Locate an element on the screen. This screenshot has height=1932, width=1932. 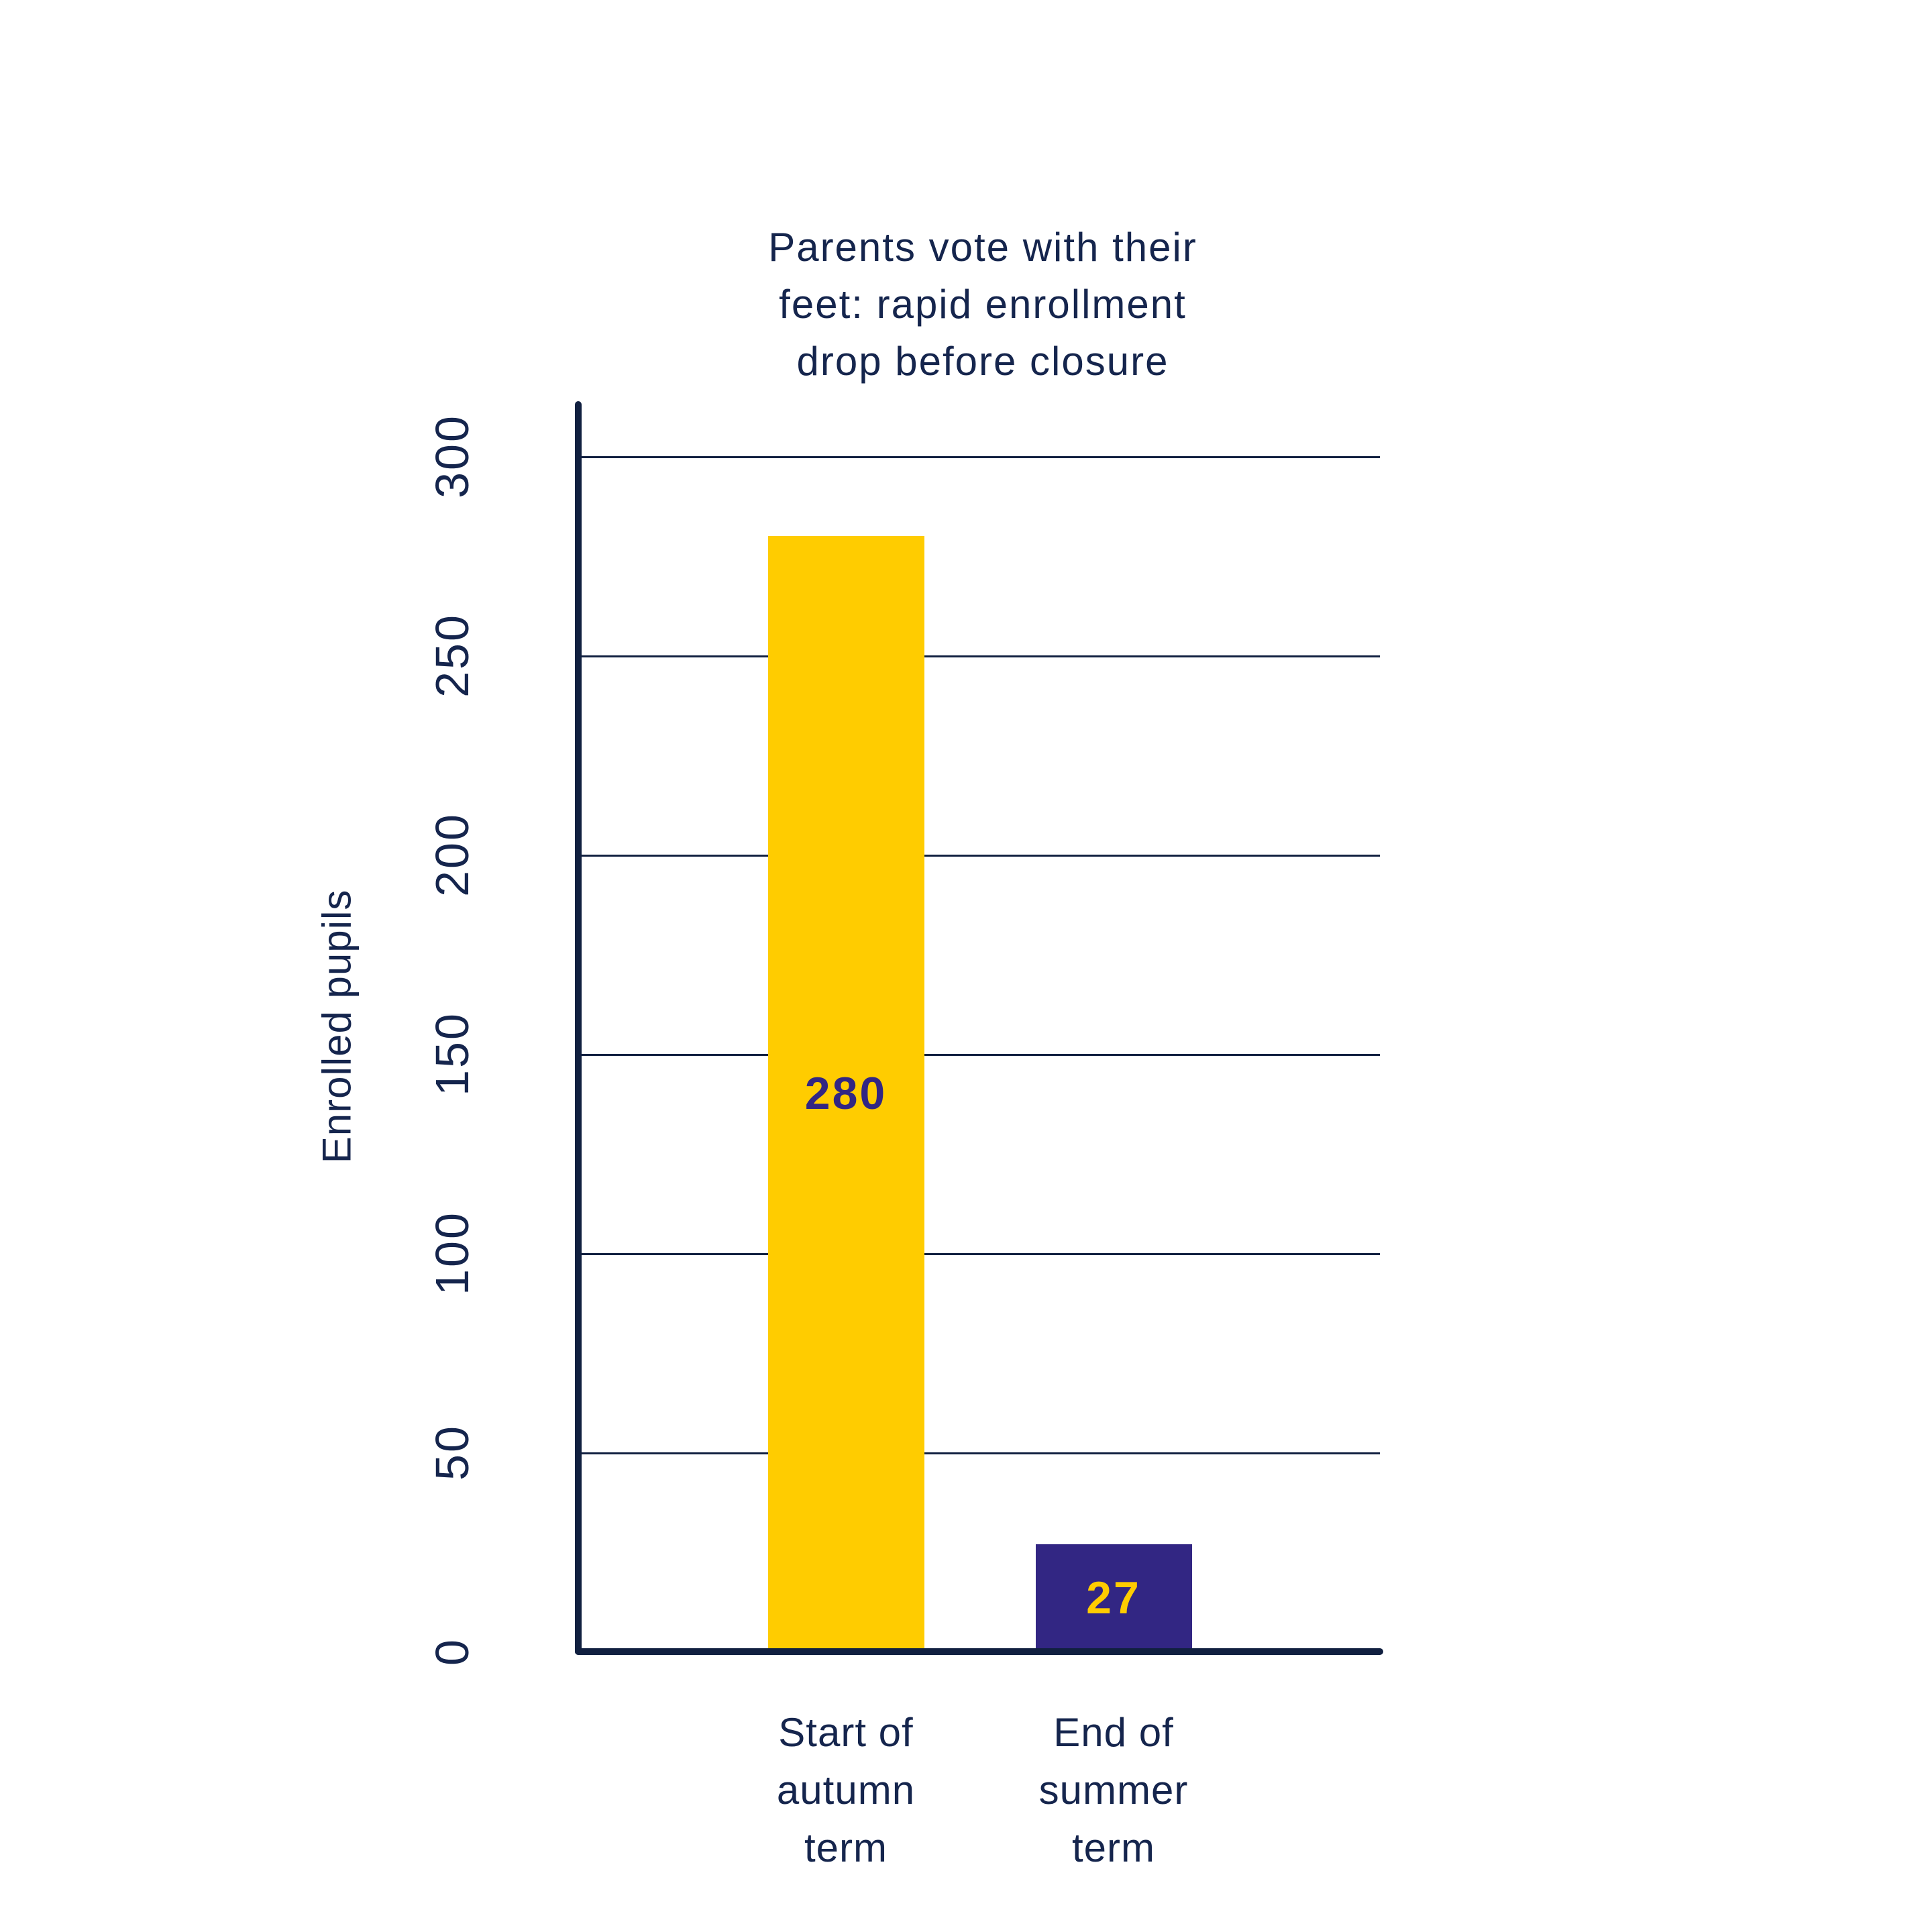
bar-value-label-280: 280 is located at coordinates (846, 1094).